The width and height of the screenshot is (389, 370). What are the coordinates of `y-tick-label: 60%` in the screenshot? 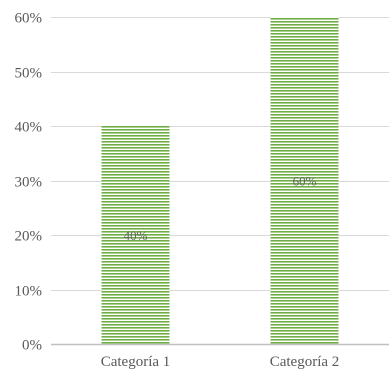 It's located at (29, 19).